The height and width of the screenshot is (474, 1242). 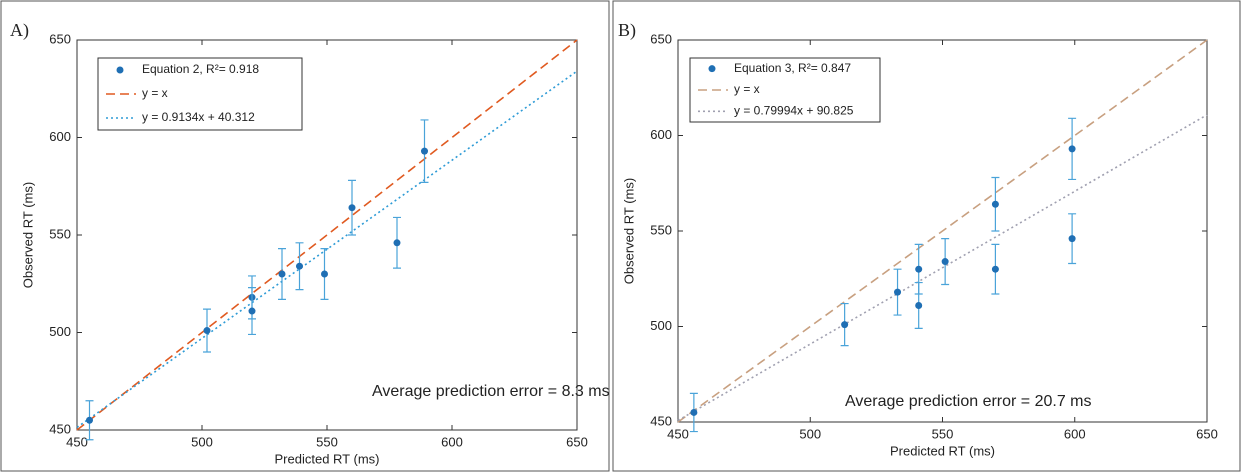 What do you see at coordinates (19, 30) in the screenshot?
I see `panel-label: A)` at bounding box center [19, 30].